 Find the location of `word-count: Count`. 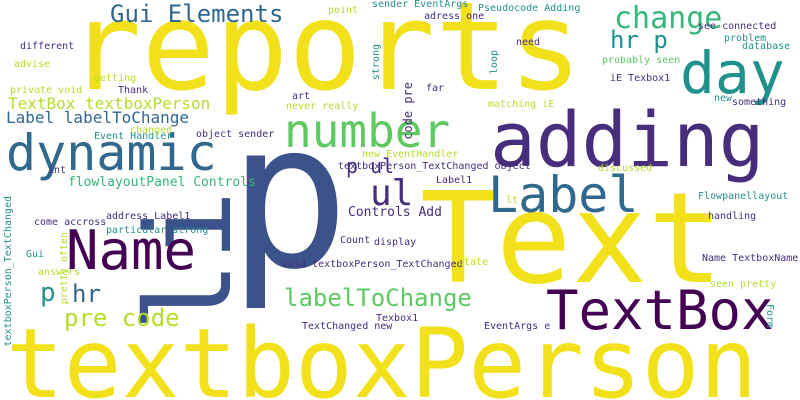

word-count: Count is located at coordinates (355, 240).